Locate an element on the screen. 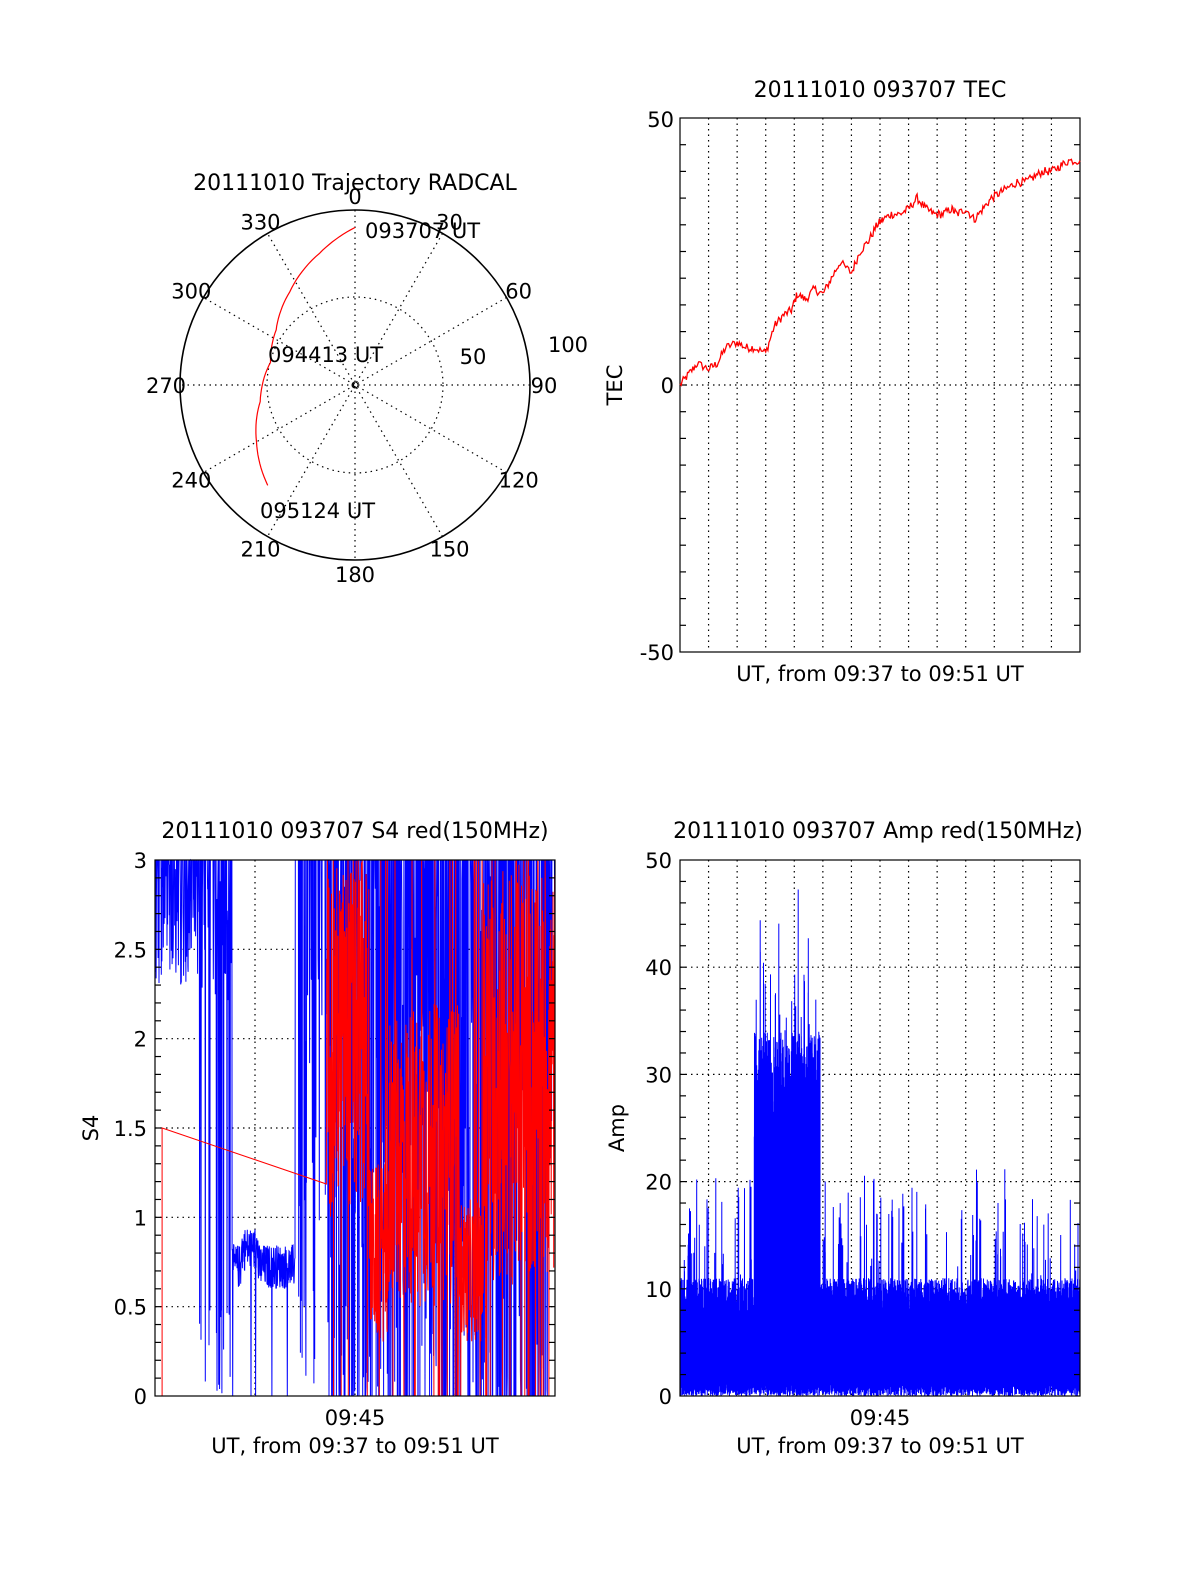  s4-ylabel: S4 is located at coordinates (91, 1128).